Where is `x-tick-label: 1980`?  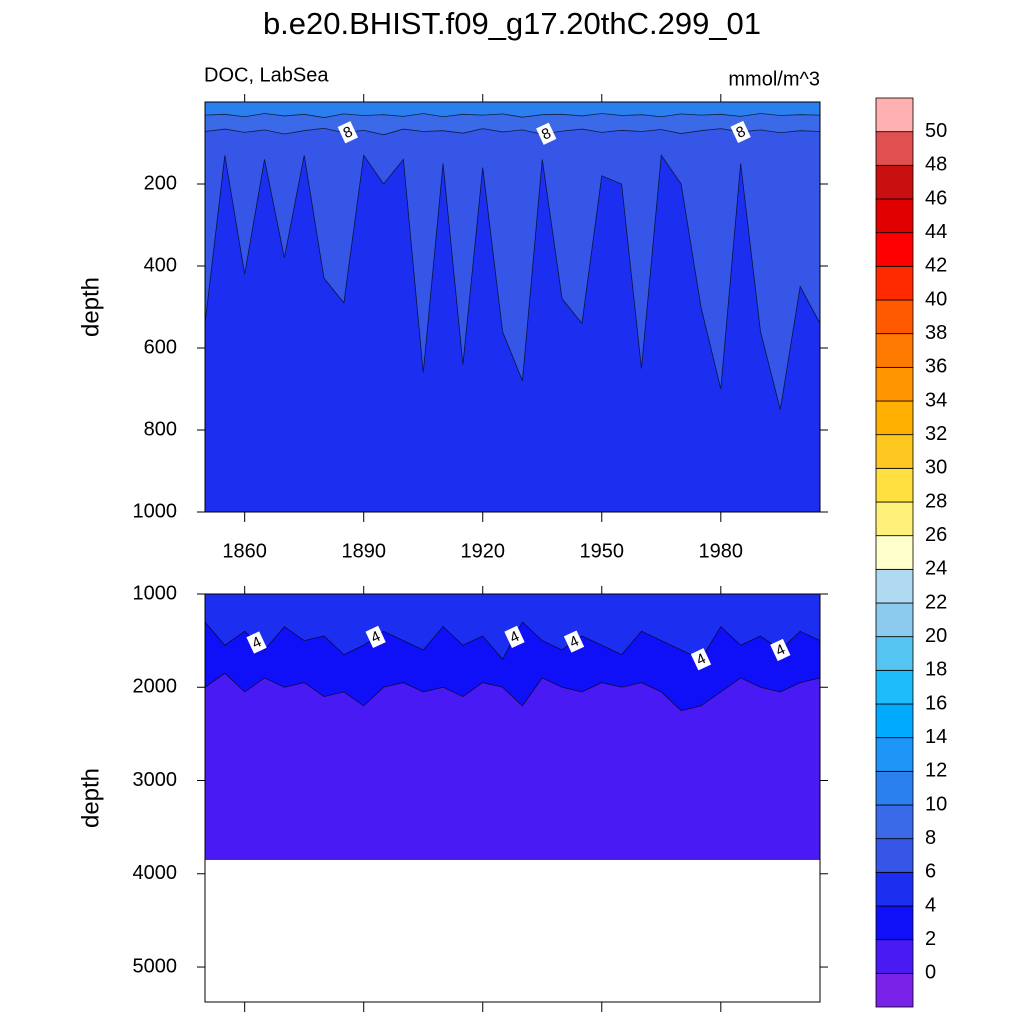 x-tick-label: 1980 is located at coordinates (721, 551).